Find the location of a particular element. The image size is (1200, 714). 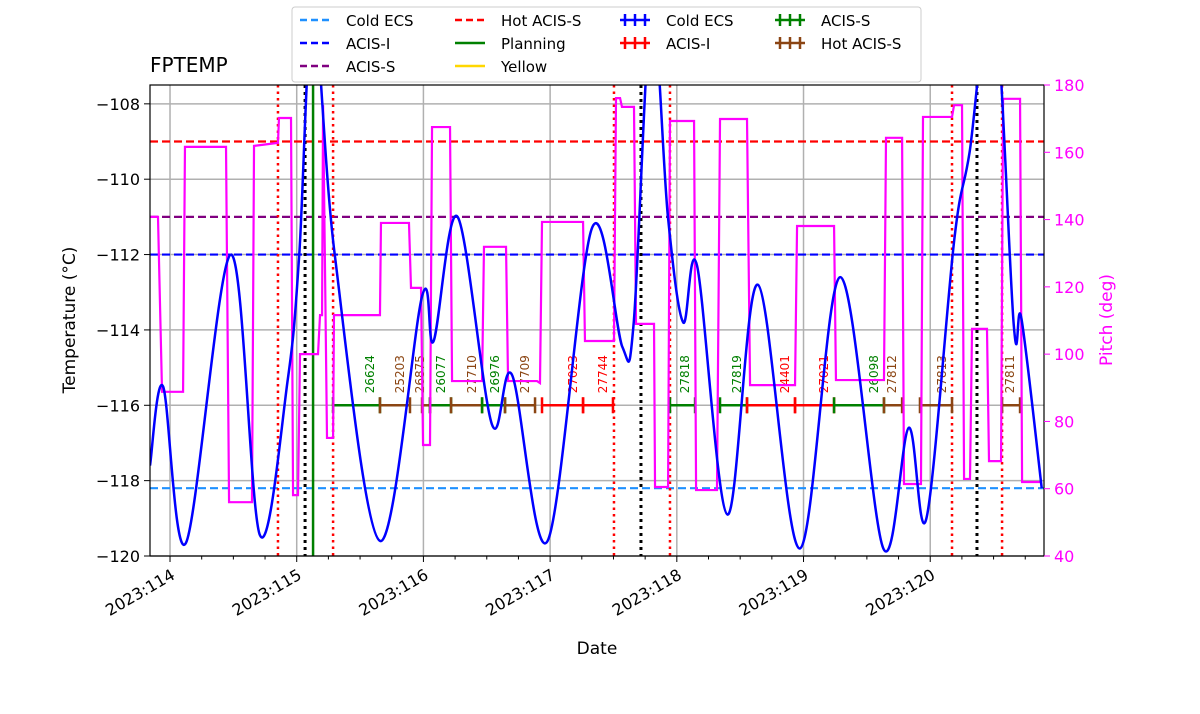

y-tick-label: −110 is located at coordinates (118, 179).